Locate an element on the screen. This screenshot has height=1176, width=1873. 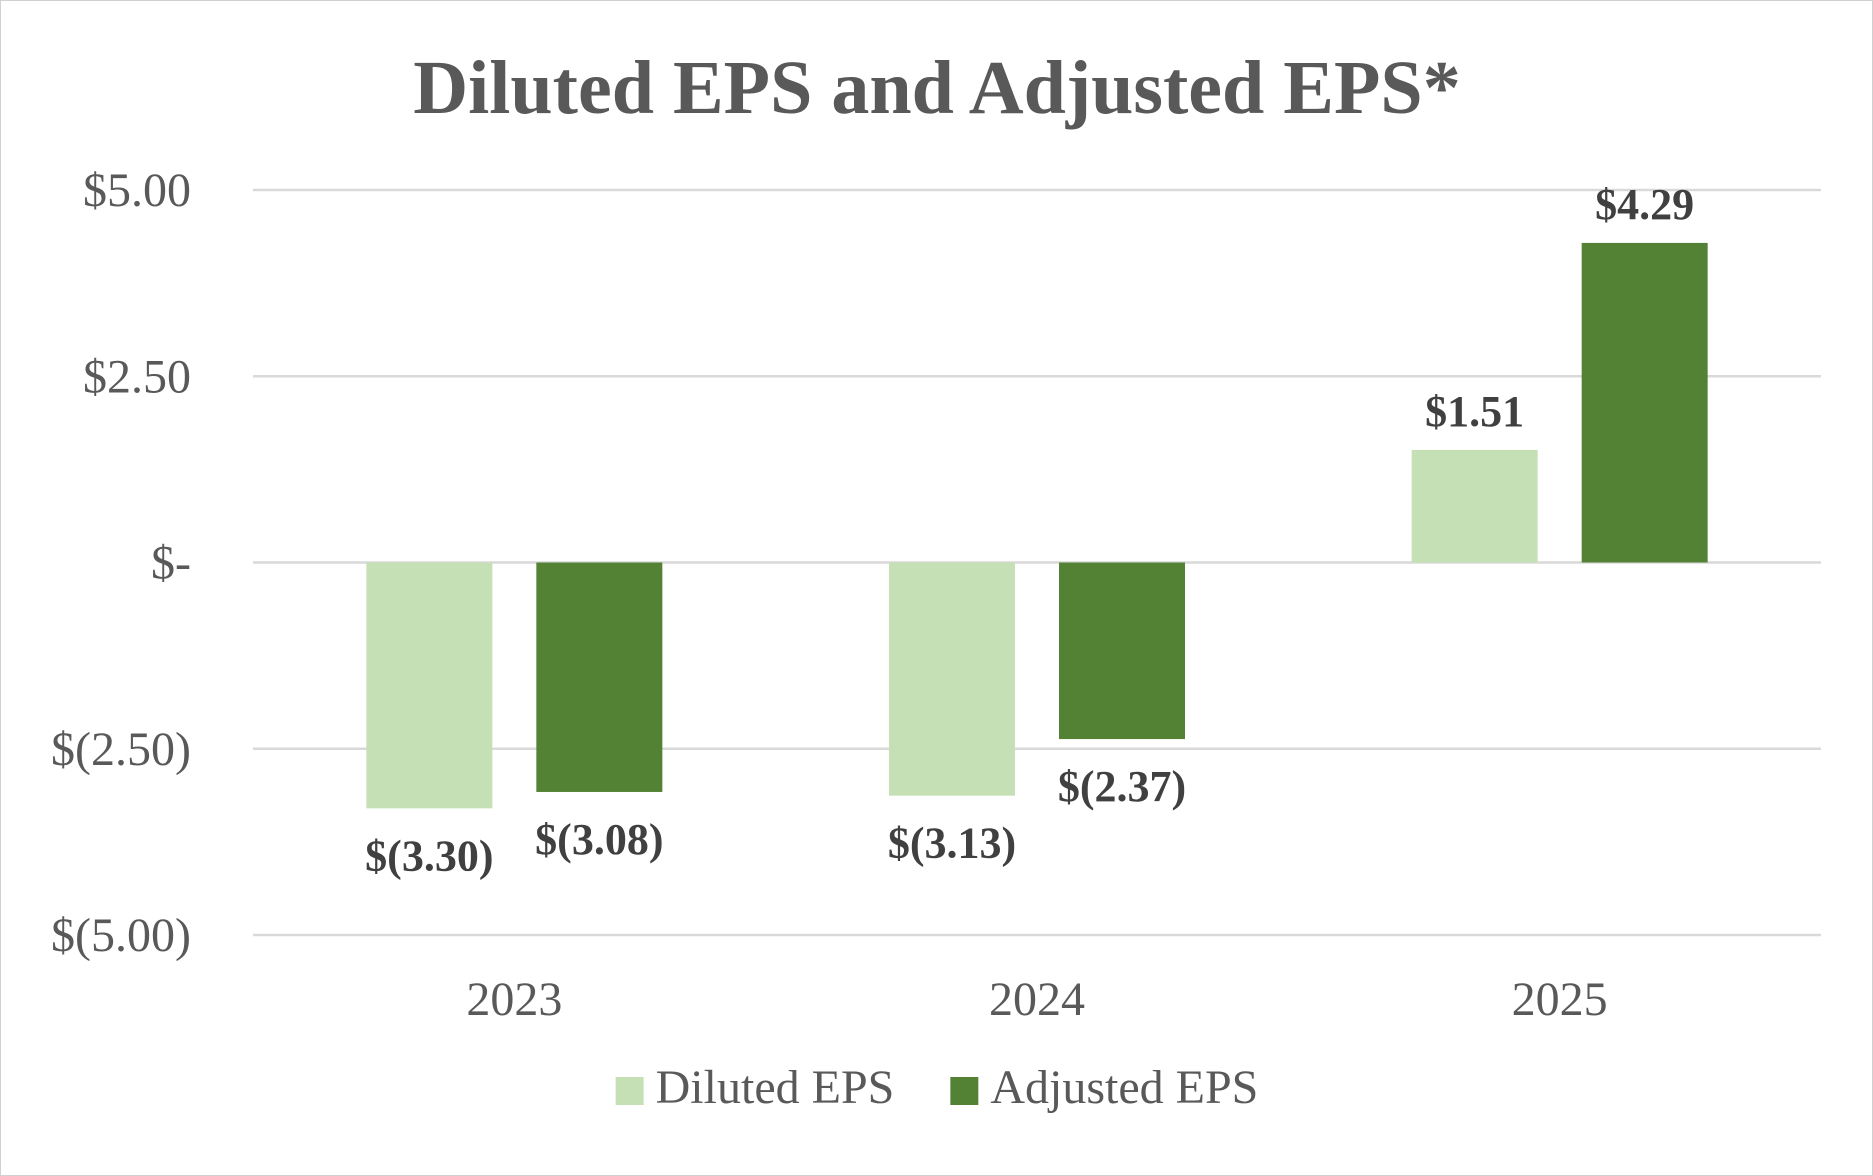
bar-adjusted-eps-2023 is located at coordinates (599, 677).